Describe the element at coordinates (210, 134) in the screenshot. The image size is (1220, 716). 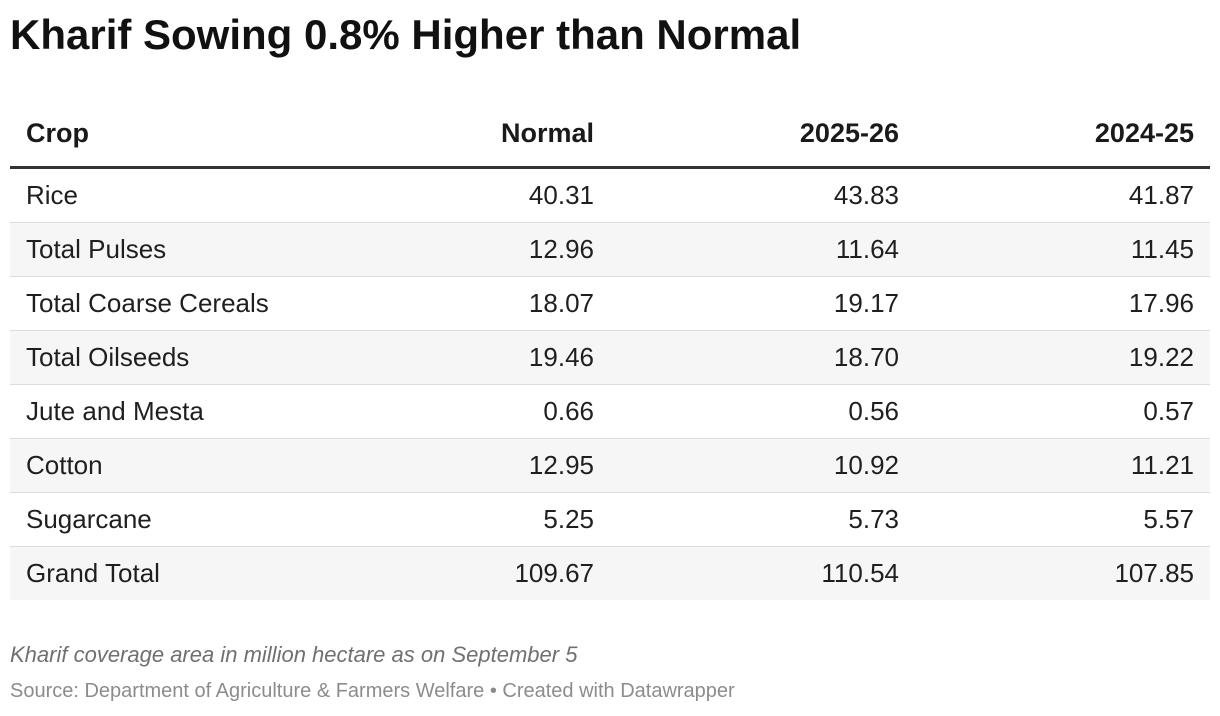
I see `column-header-crop: Crop` at that location.